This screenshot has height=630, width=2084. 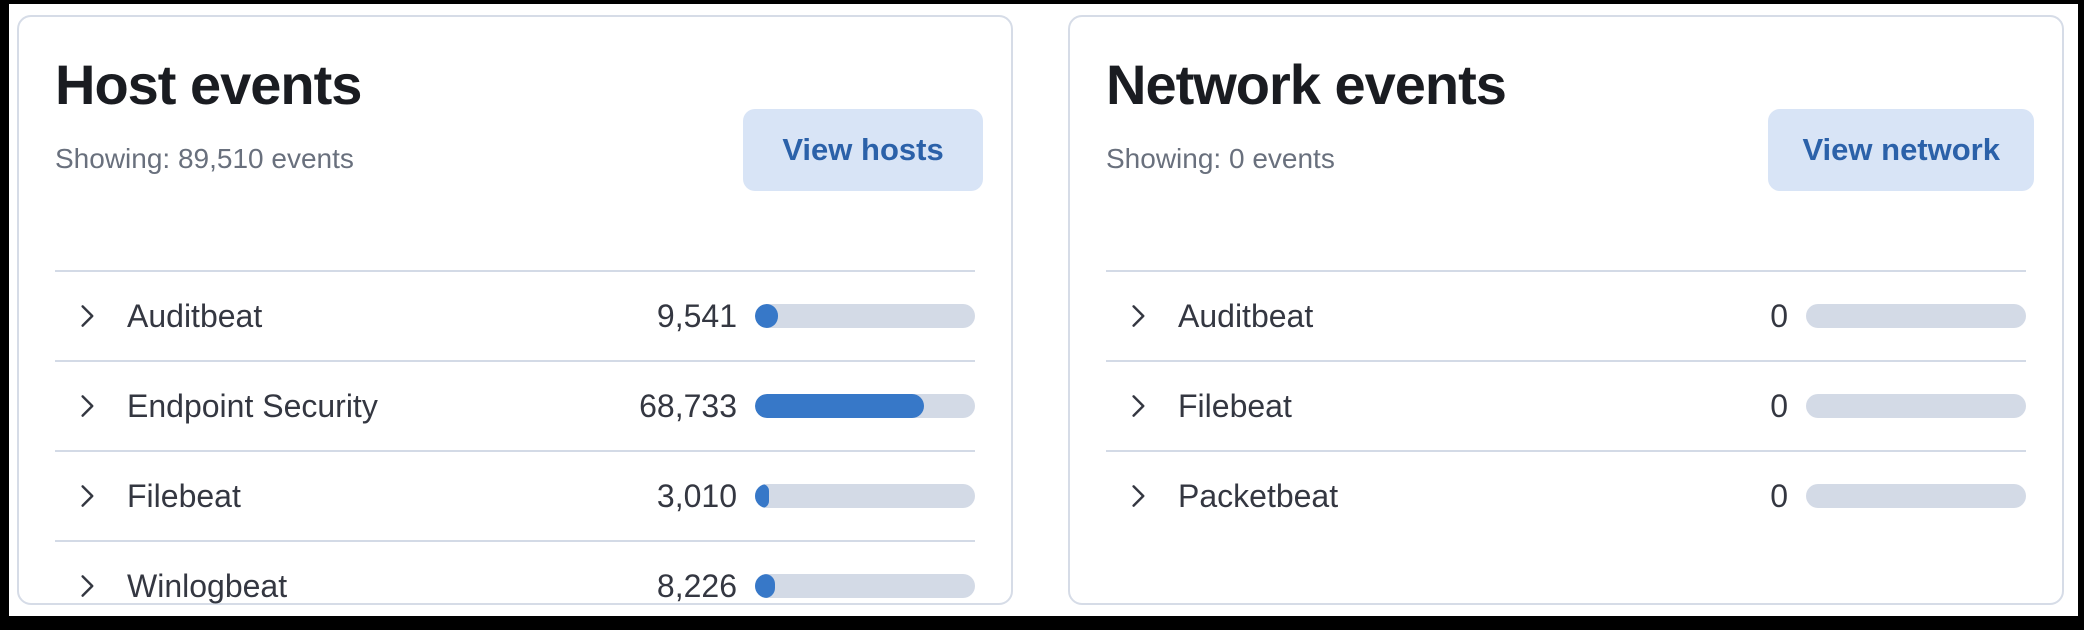 I want to click on row-value: 8,226, so click(x=696, y=585).